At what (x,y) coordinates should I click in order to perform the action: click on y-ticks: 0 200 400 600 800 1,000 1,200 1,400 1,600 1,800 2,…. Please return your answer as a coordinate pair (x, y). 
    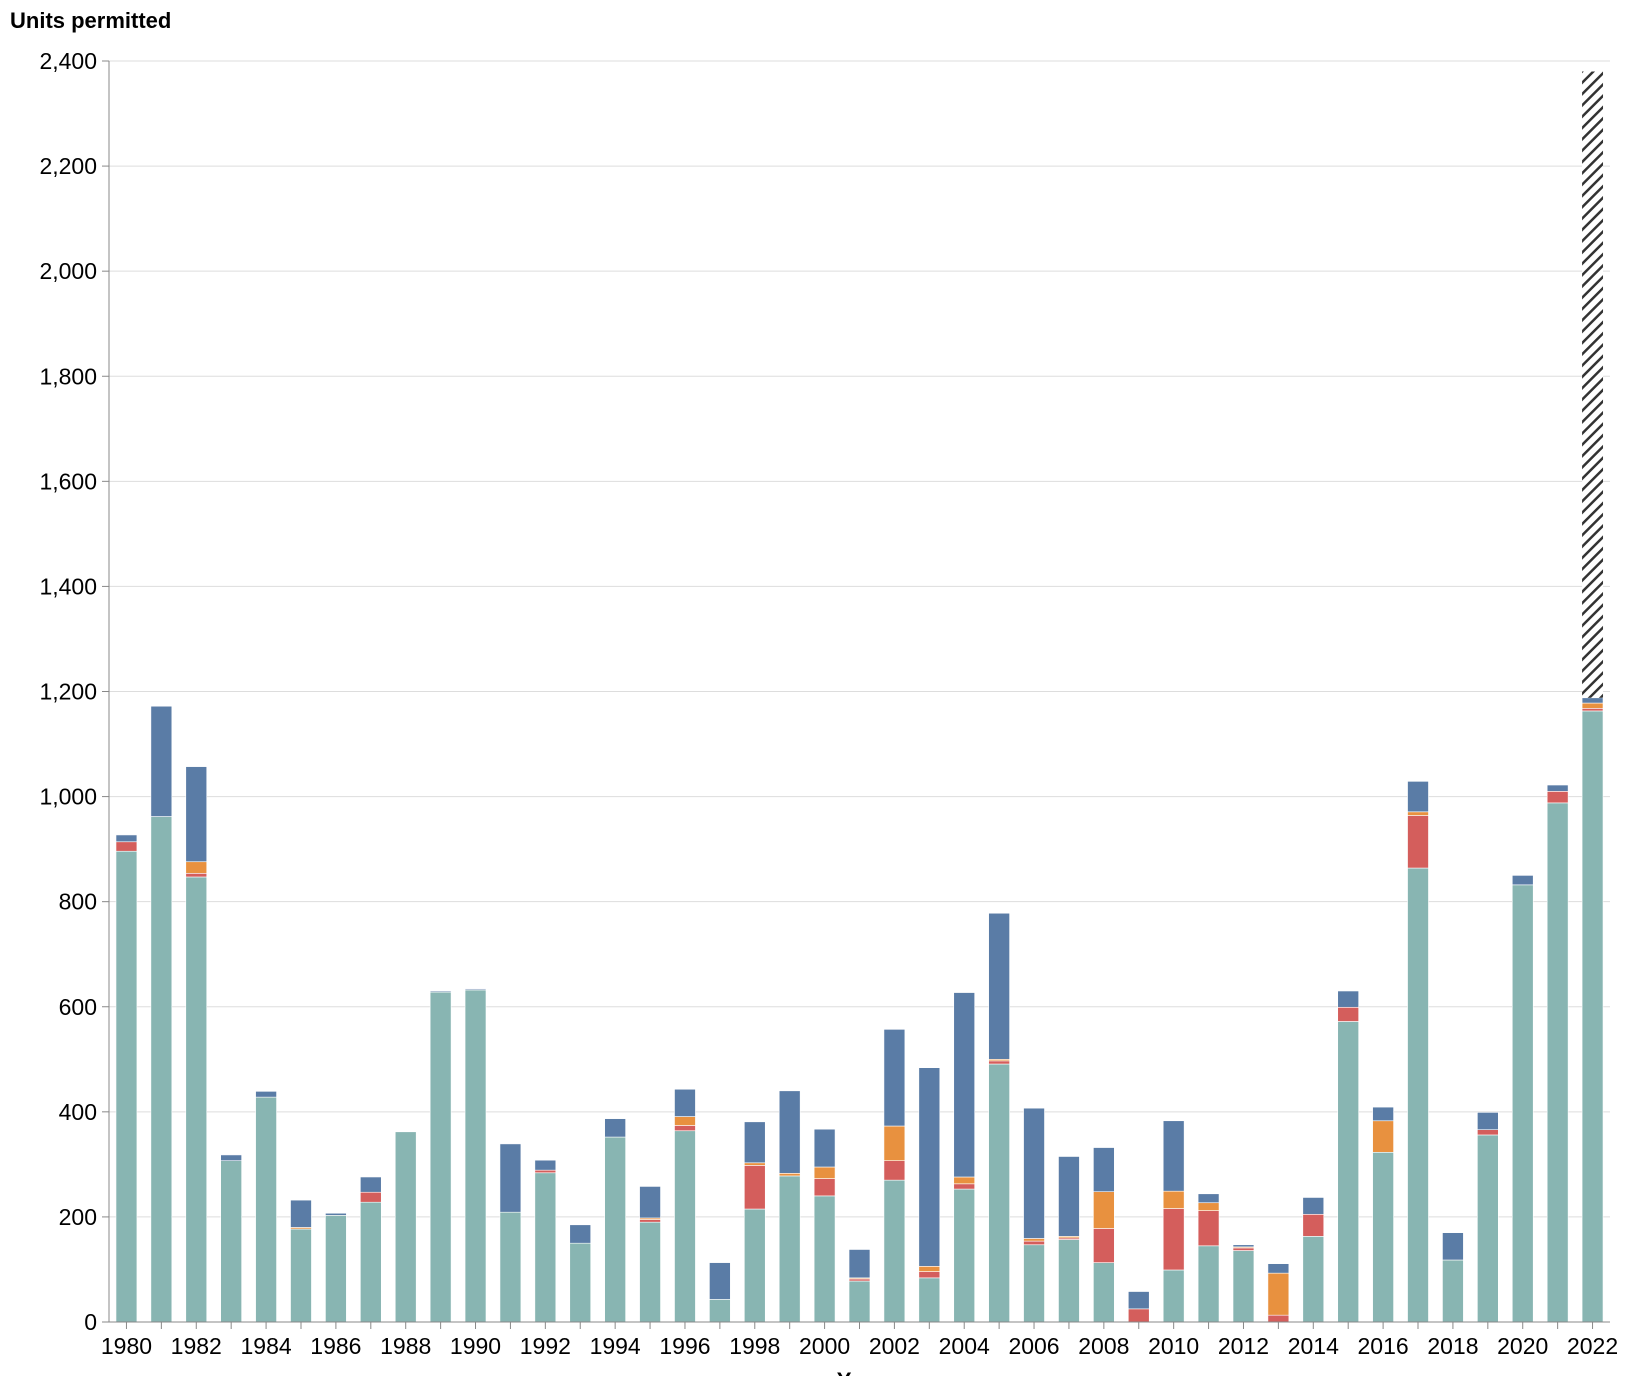
    Looking at the image, I should click on (74, 691).